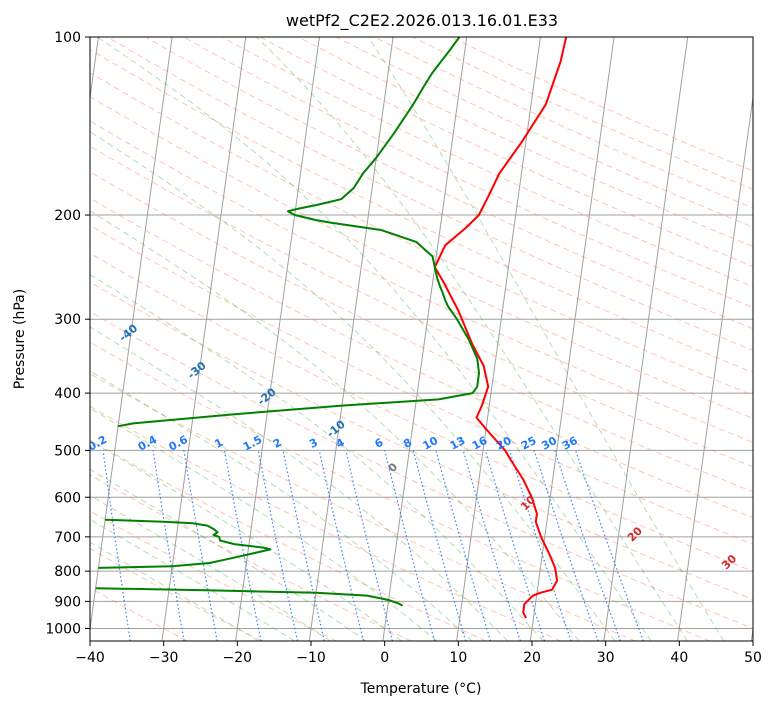 This screenshot has height=708, width=775. Describe the element at coordinates (635, 534) in the screenshot. I see `moist-adiabat-label: 20` at that location.